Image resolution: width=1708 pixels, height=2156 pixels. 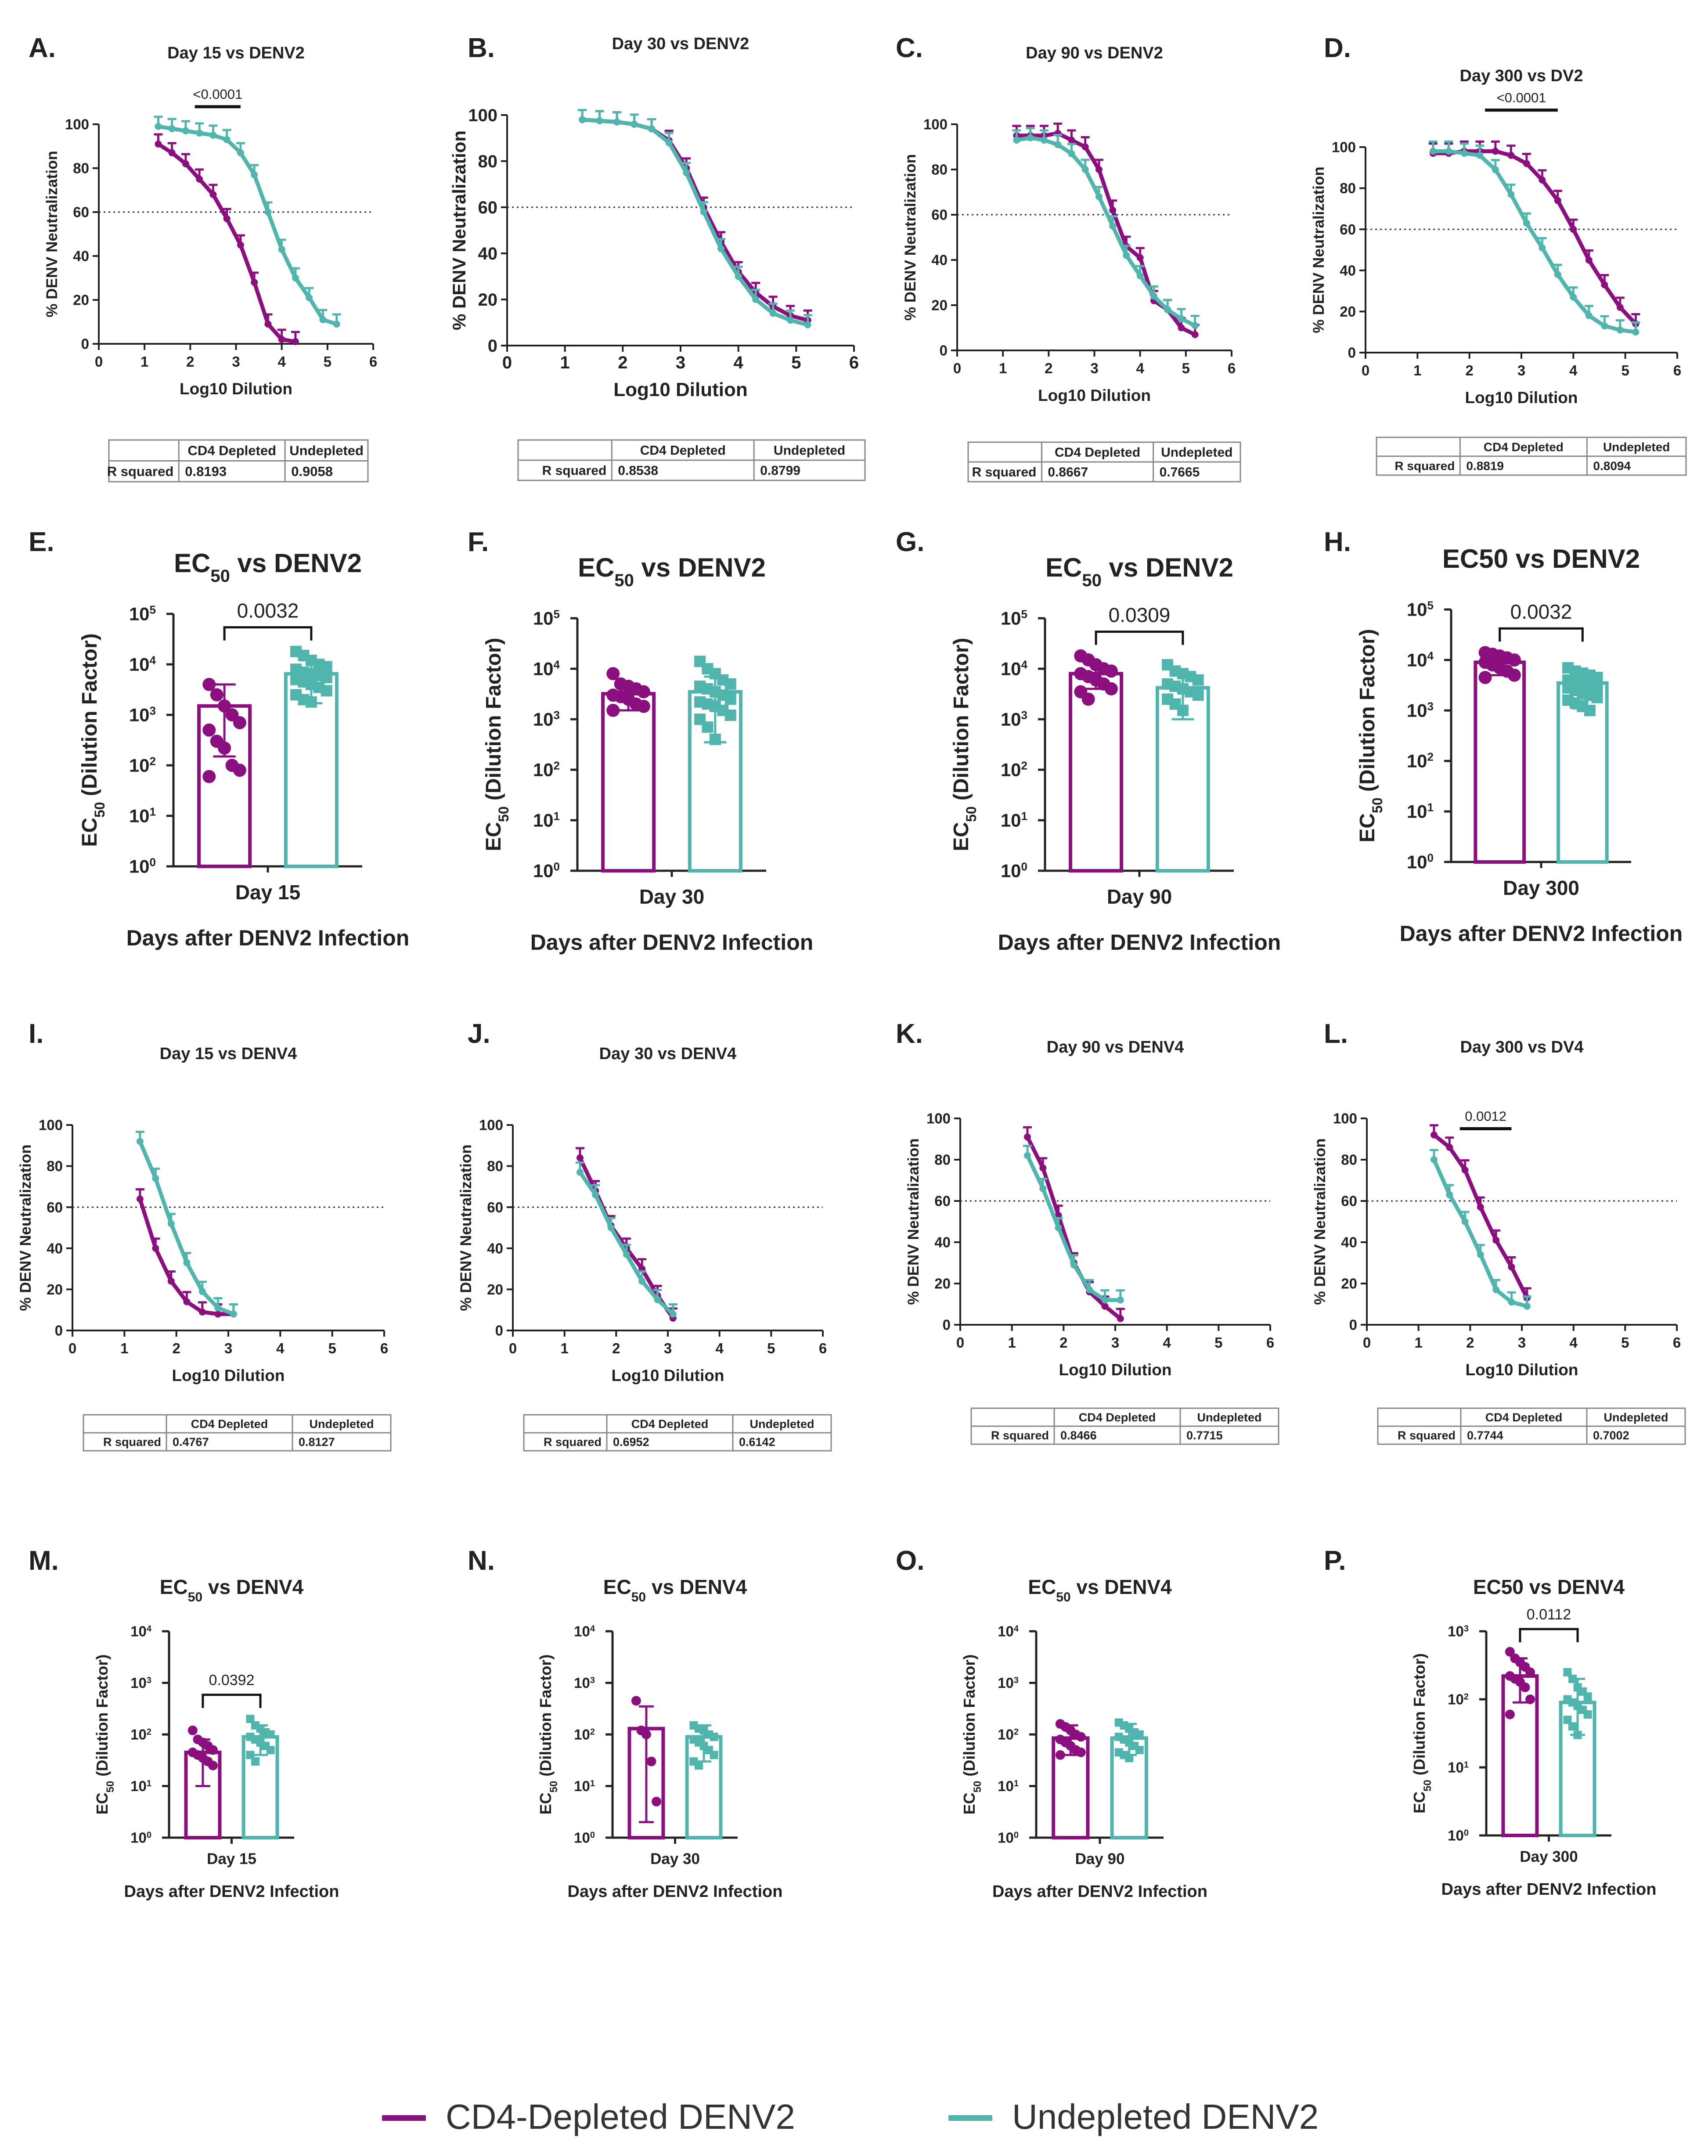 What do you see at coordinates (124, 1348) in the screenshot?
I see `x-tick-label: 1` at bounding box center [124, 1348].